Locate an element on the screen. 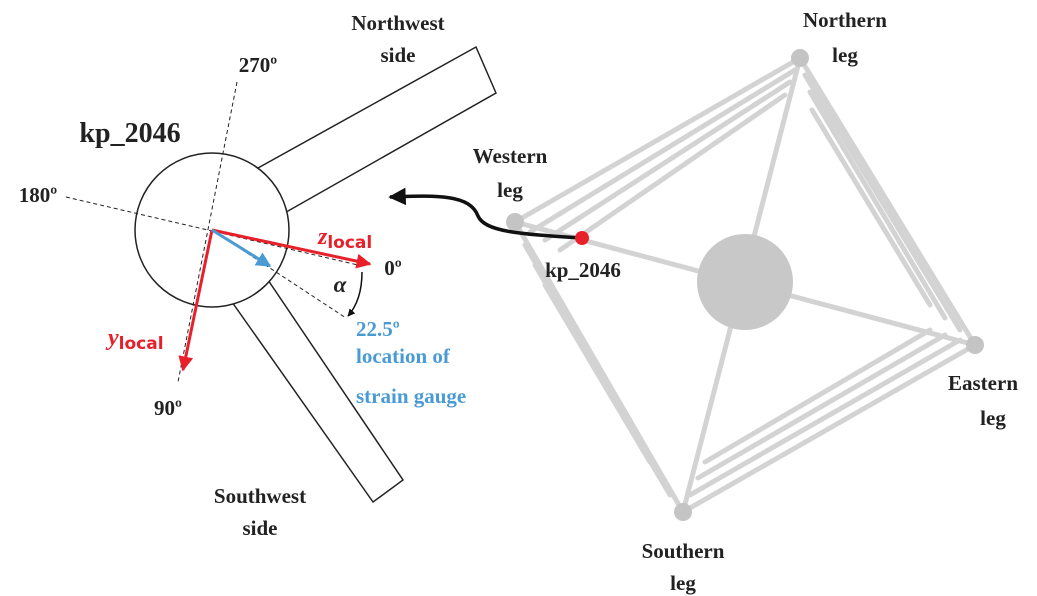 This screenshot has height=596, width=1037. angle-label: 90º is located at coordinates (168, 408).